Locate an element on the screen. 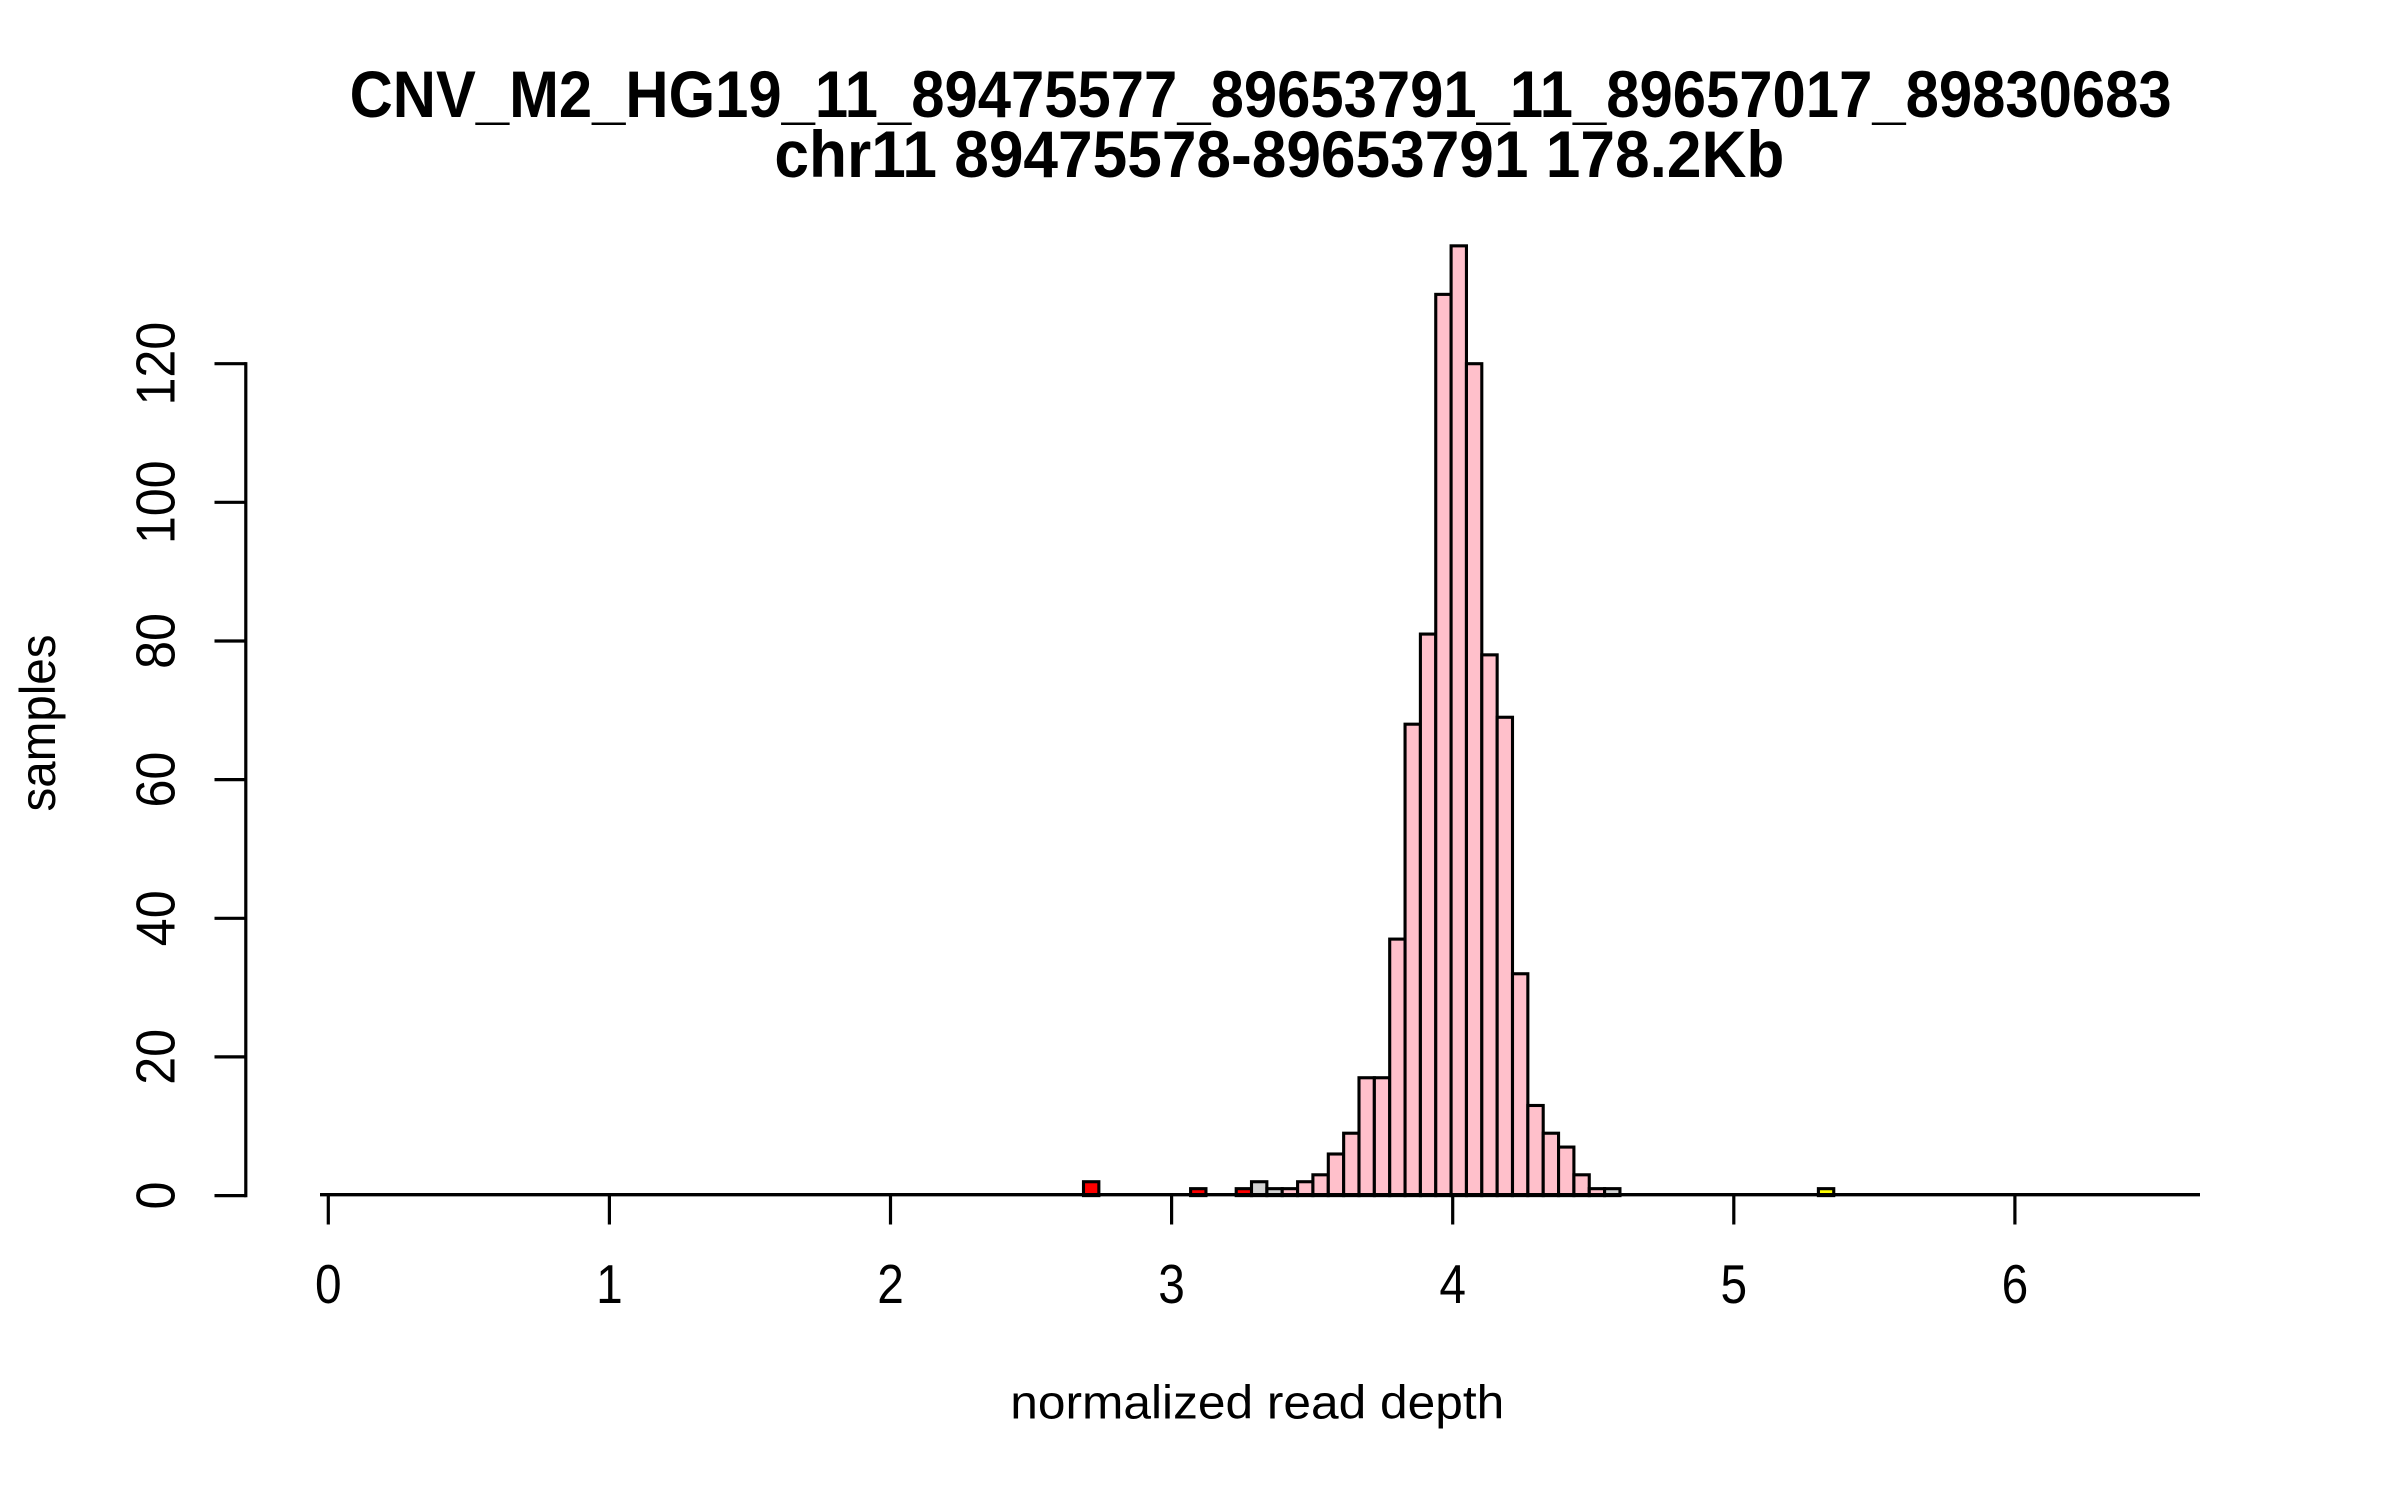 Image resolution: width=2400 pixels, height=1500 pixels. svg-text: 40 is located at coordinates (156, 918).